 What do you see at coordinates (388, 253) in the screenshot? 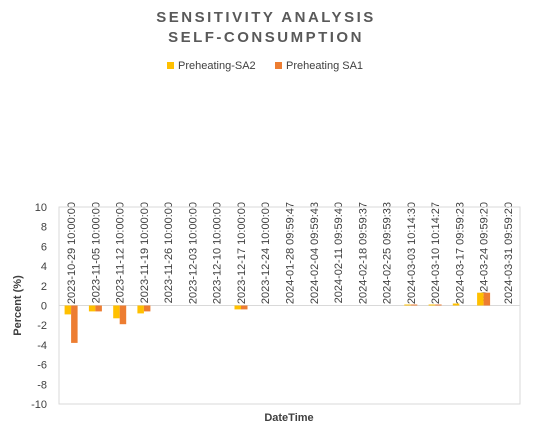
I see `x-tick-label: 2024-02-25 09:59:33` at bounding box center [388, 253].